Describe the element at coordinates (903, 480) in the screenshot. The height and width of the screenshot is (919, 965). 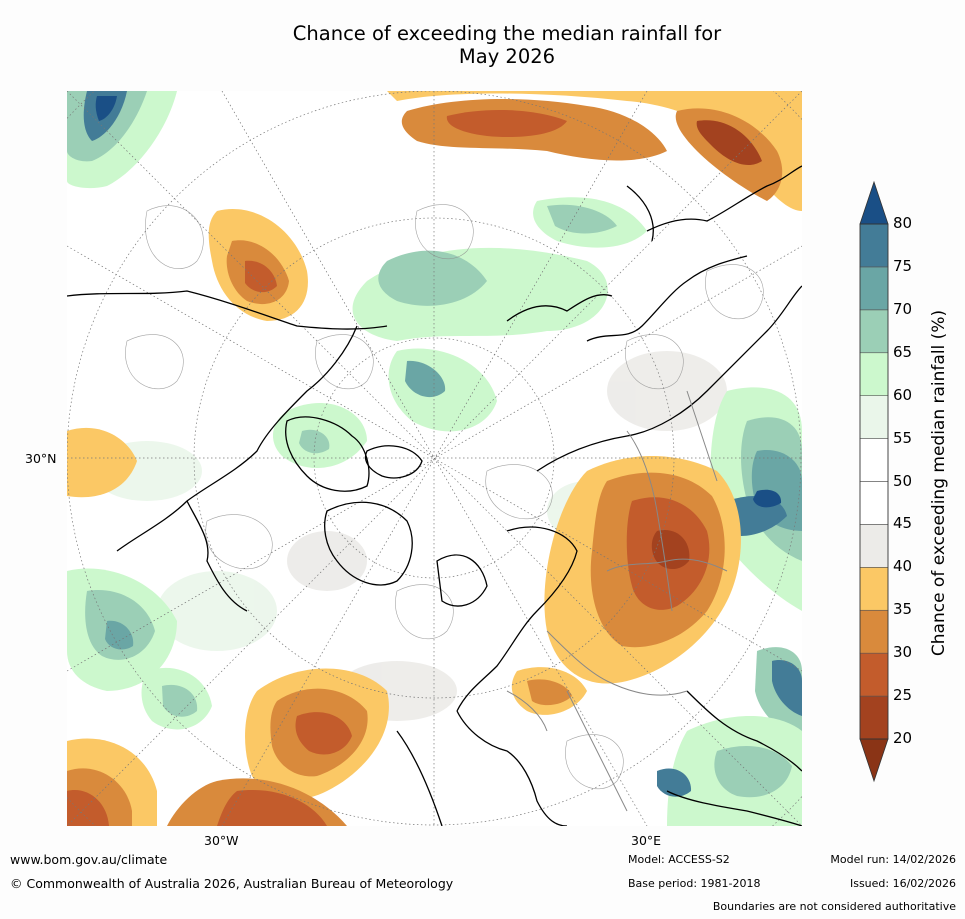
I see `colorbar-tick-label: 50` at that location.